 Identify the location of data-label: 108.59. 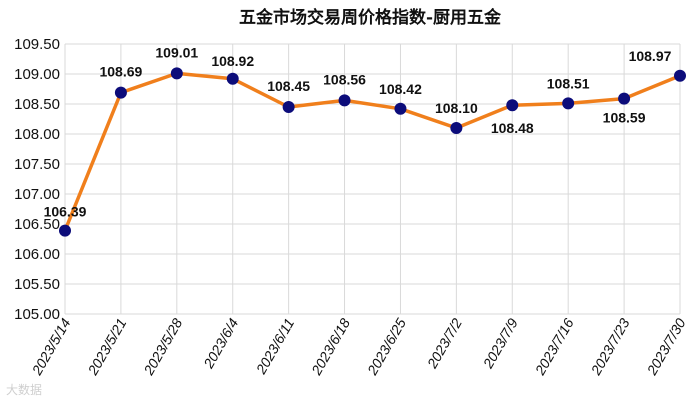
(624, 118).